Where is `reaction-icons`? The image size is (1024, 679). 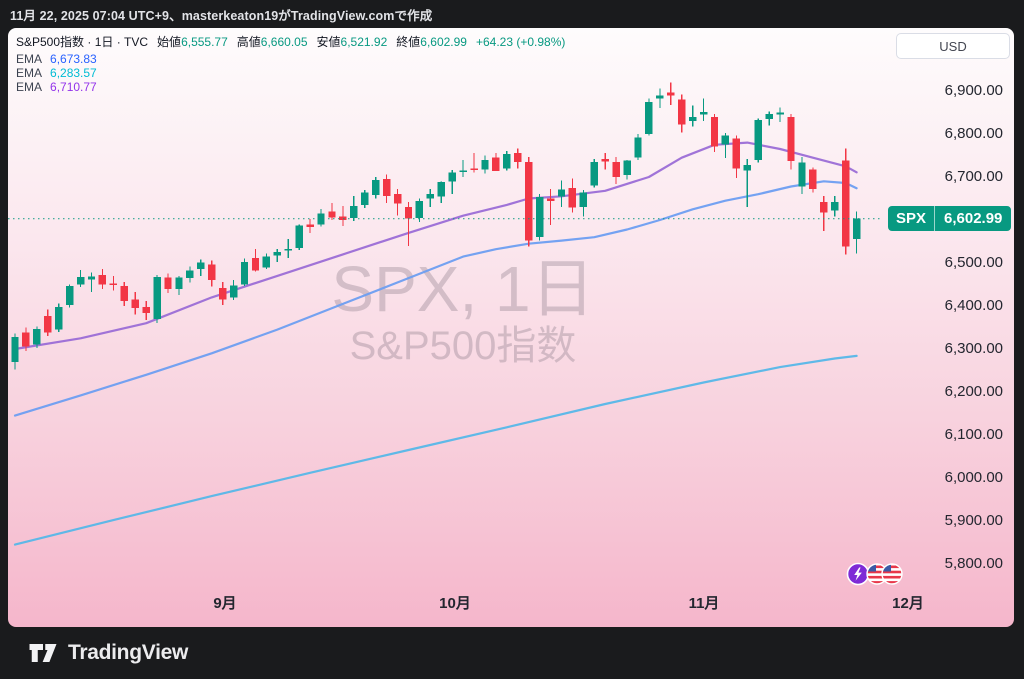
reaction-icons is located at coordinates (875, 574).